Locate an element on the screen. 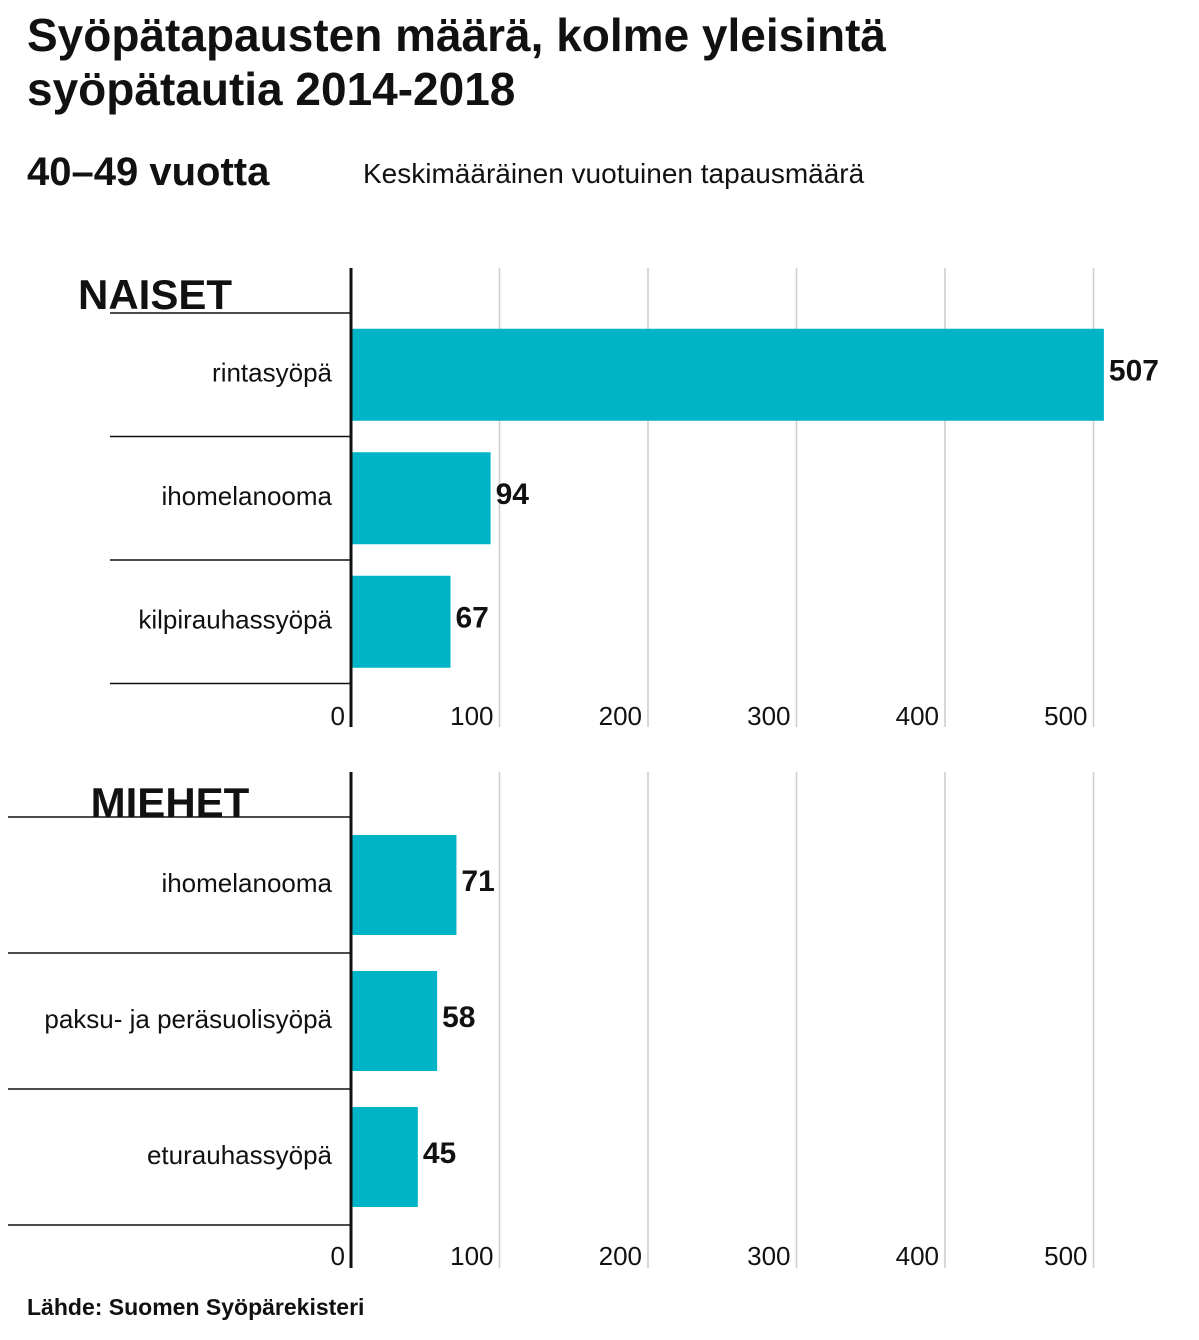  naiset-tick-label-300: 300 is located at coordinates (768, 716).